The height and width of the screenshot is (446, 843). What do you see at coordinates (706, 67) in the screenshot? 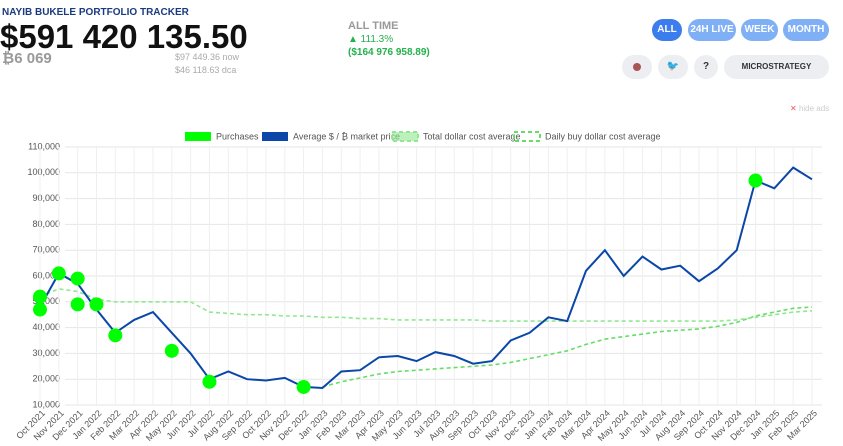
I see `help-button: ?` at bounding box center [706, 67].